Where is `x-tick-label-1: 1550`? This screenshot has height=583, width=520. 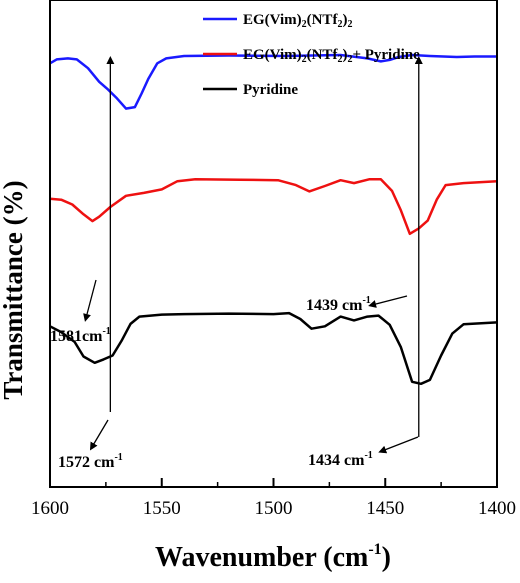 x-tick-label-1: 1550 is located at coordinates (162, 508).